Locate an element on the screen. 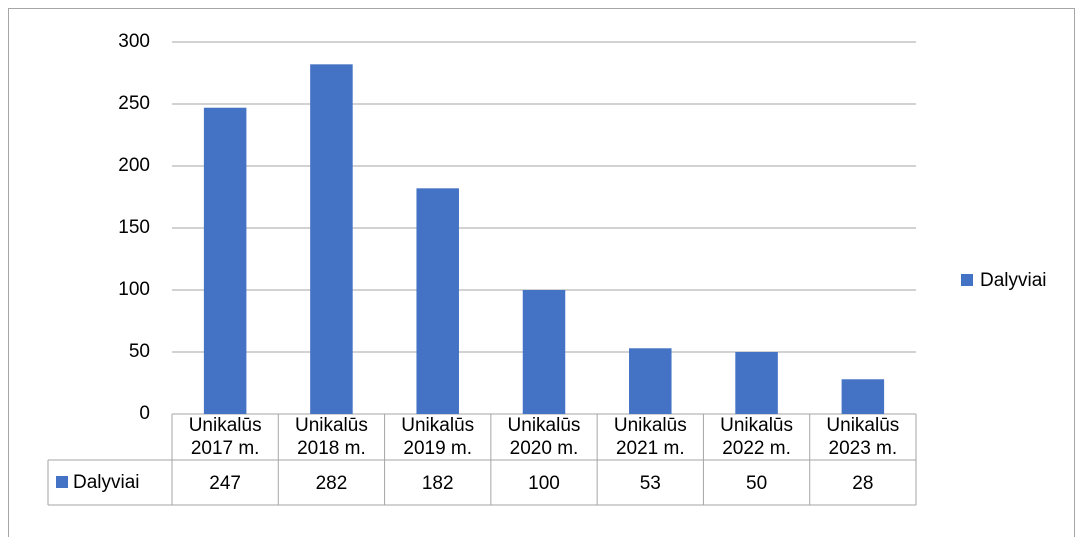 Image resolution: width=1082 pixels, height=537 pixels. x-tick-label: Unikalūs 2017 m. is located at coordinates (225, 437).